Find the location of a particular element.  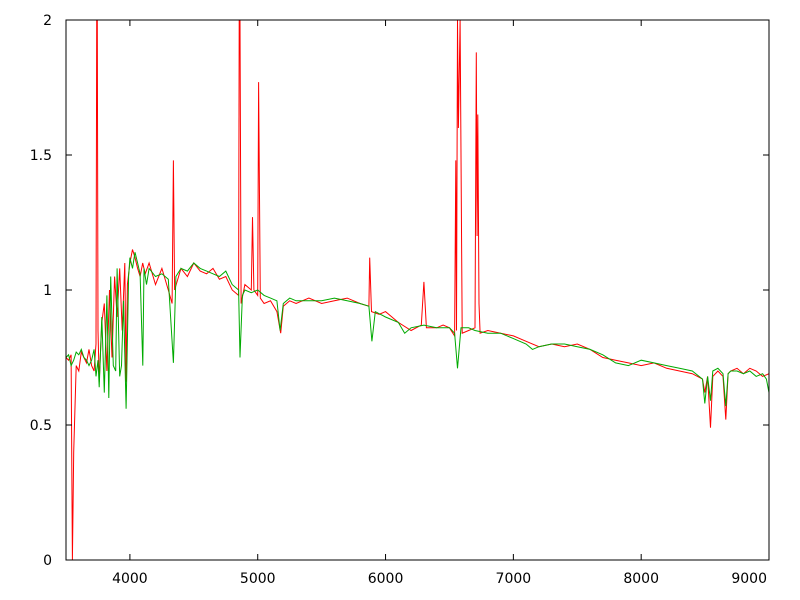

x-tick-label: 9000 is located at coordinates (749, 579).